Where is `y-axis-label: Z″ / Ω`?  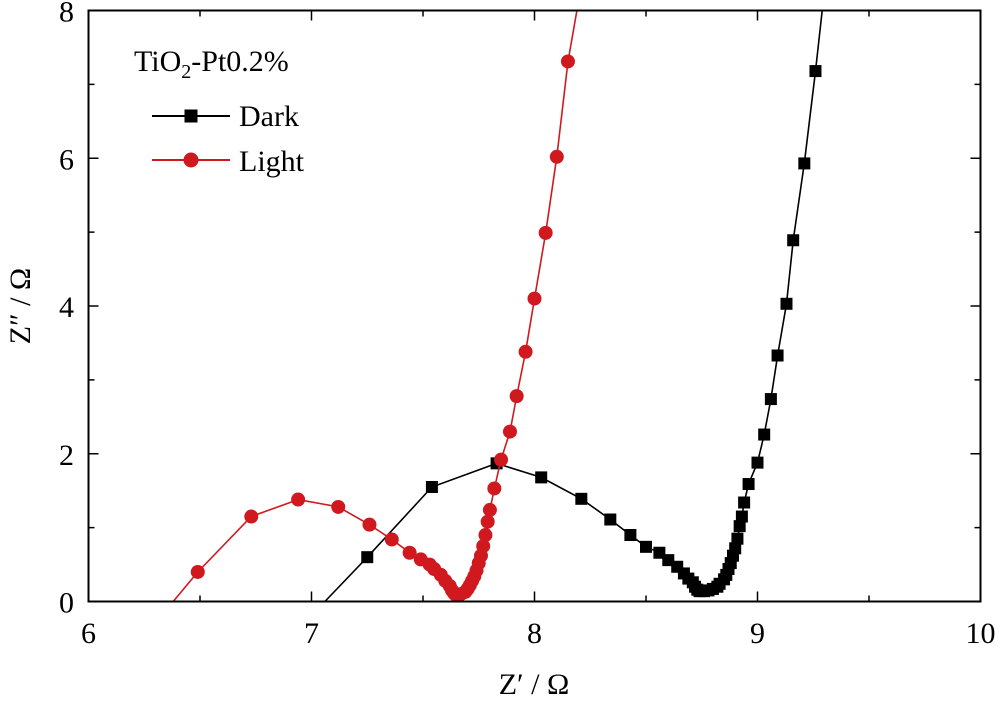
y-axis-label: Z″ / Ω is located at coordinates (20, 306).